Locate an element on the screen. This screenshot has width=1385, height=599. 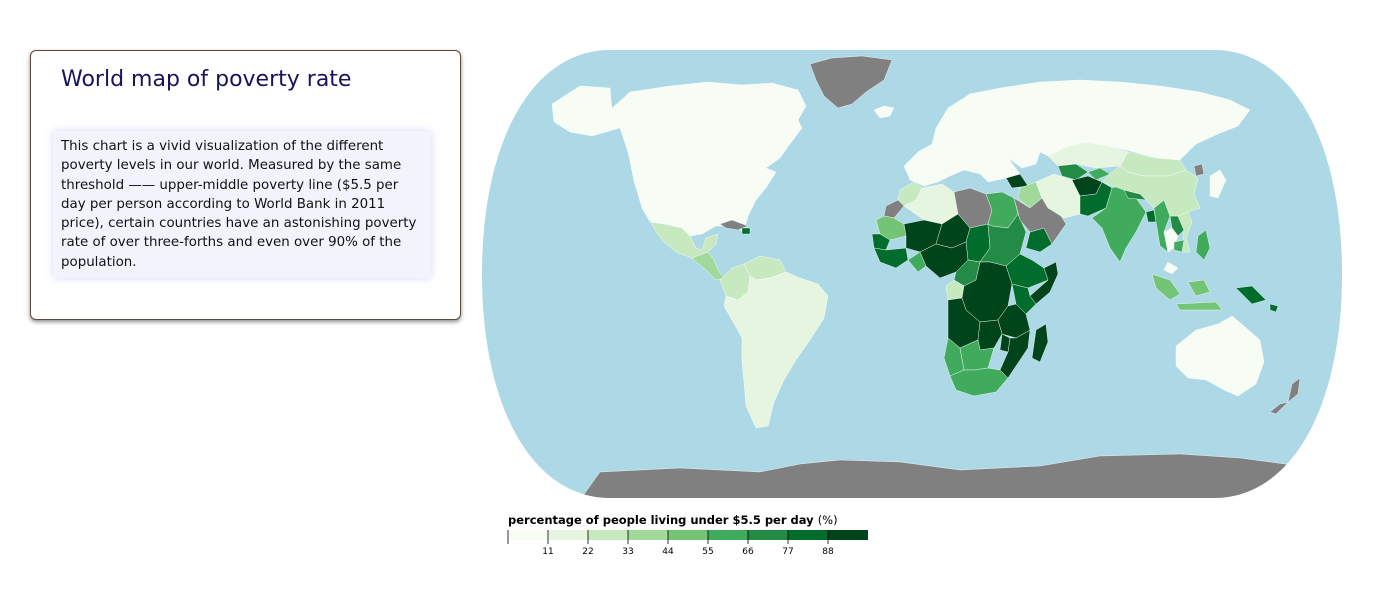
country-solomon-islands is located at coordinates (1274, 308).